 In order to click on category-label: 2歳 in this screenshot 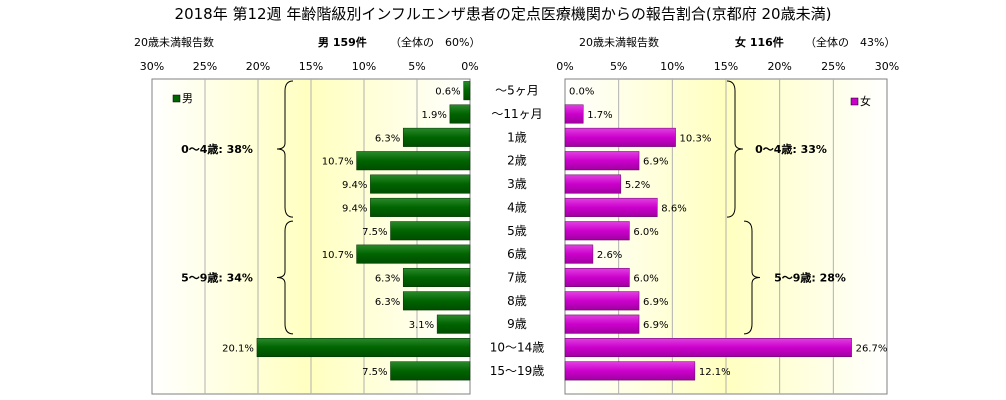, I will do `click(517, 161)`.